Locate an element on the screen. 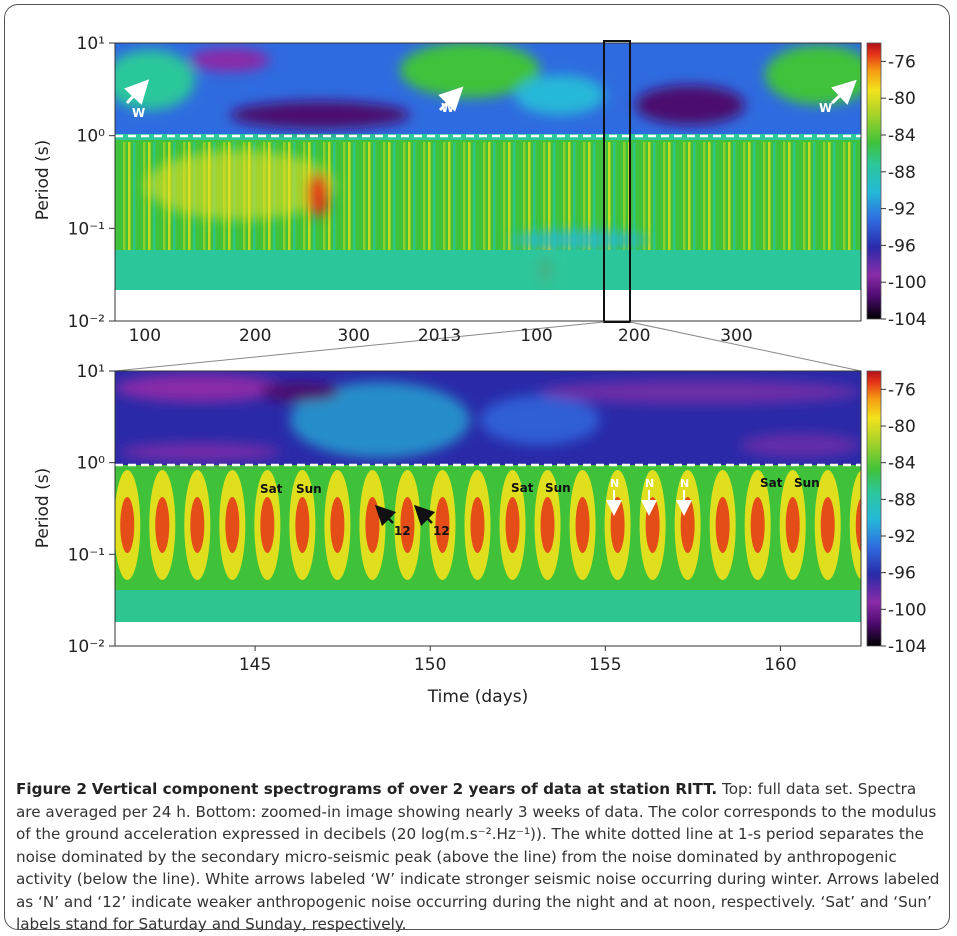  noon-label-2: 12 is located at coordinates (441, 531).